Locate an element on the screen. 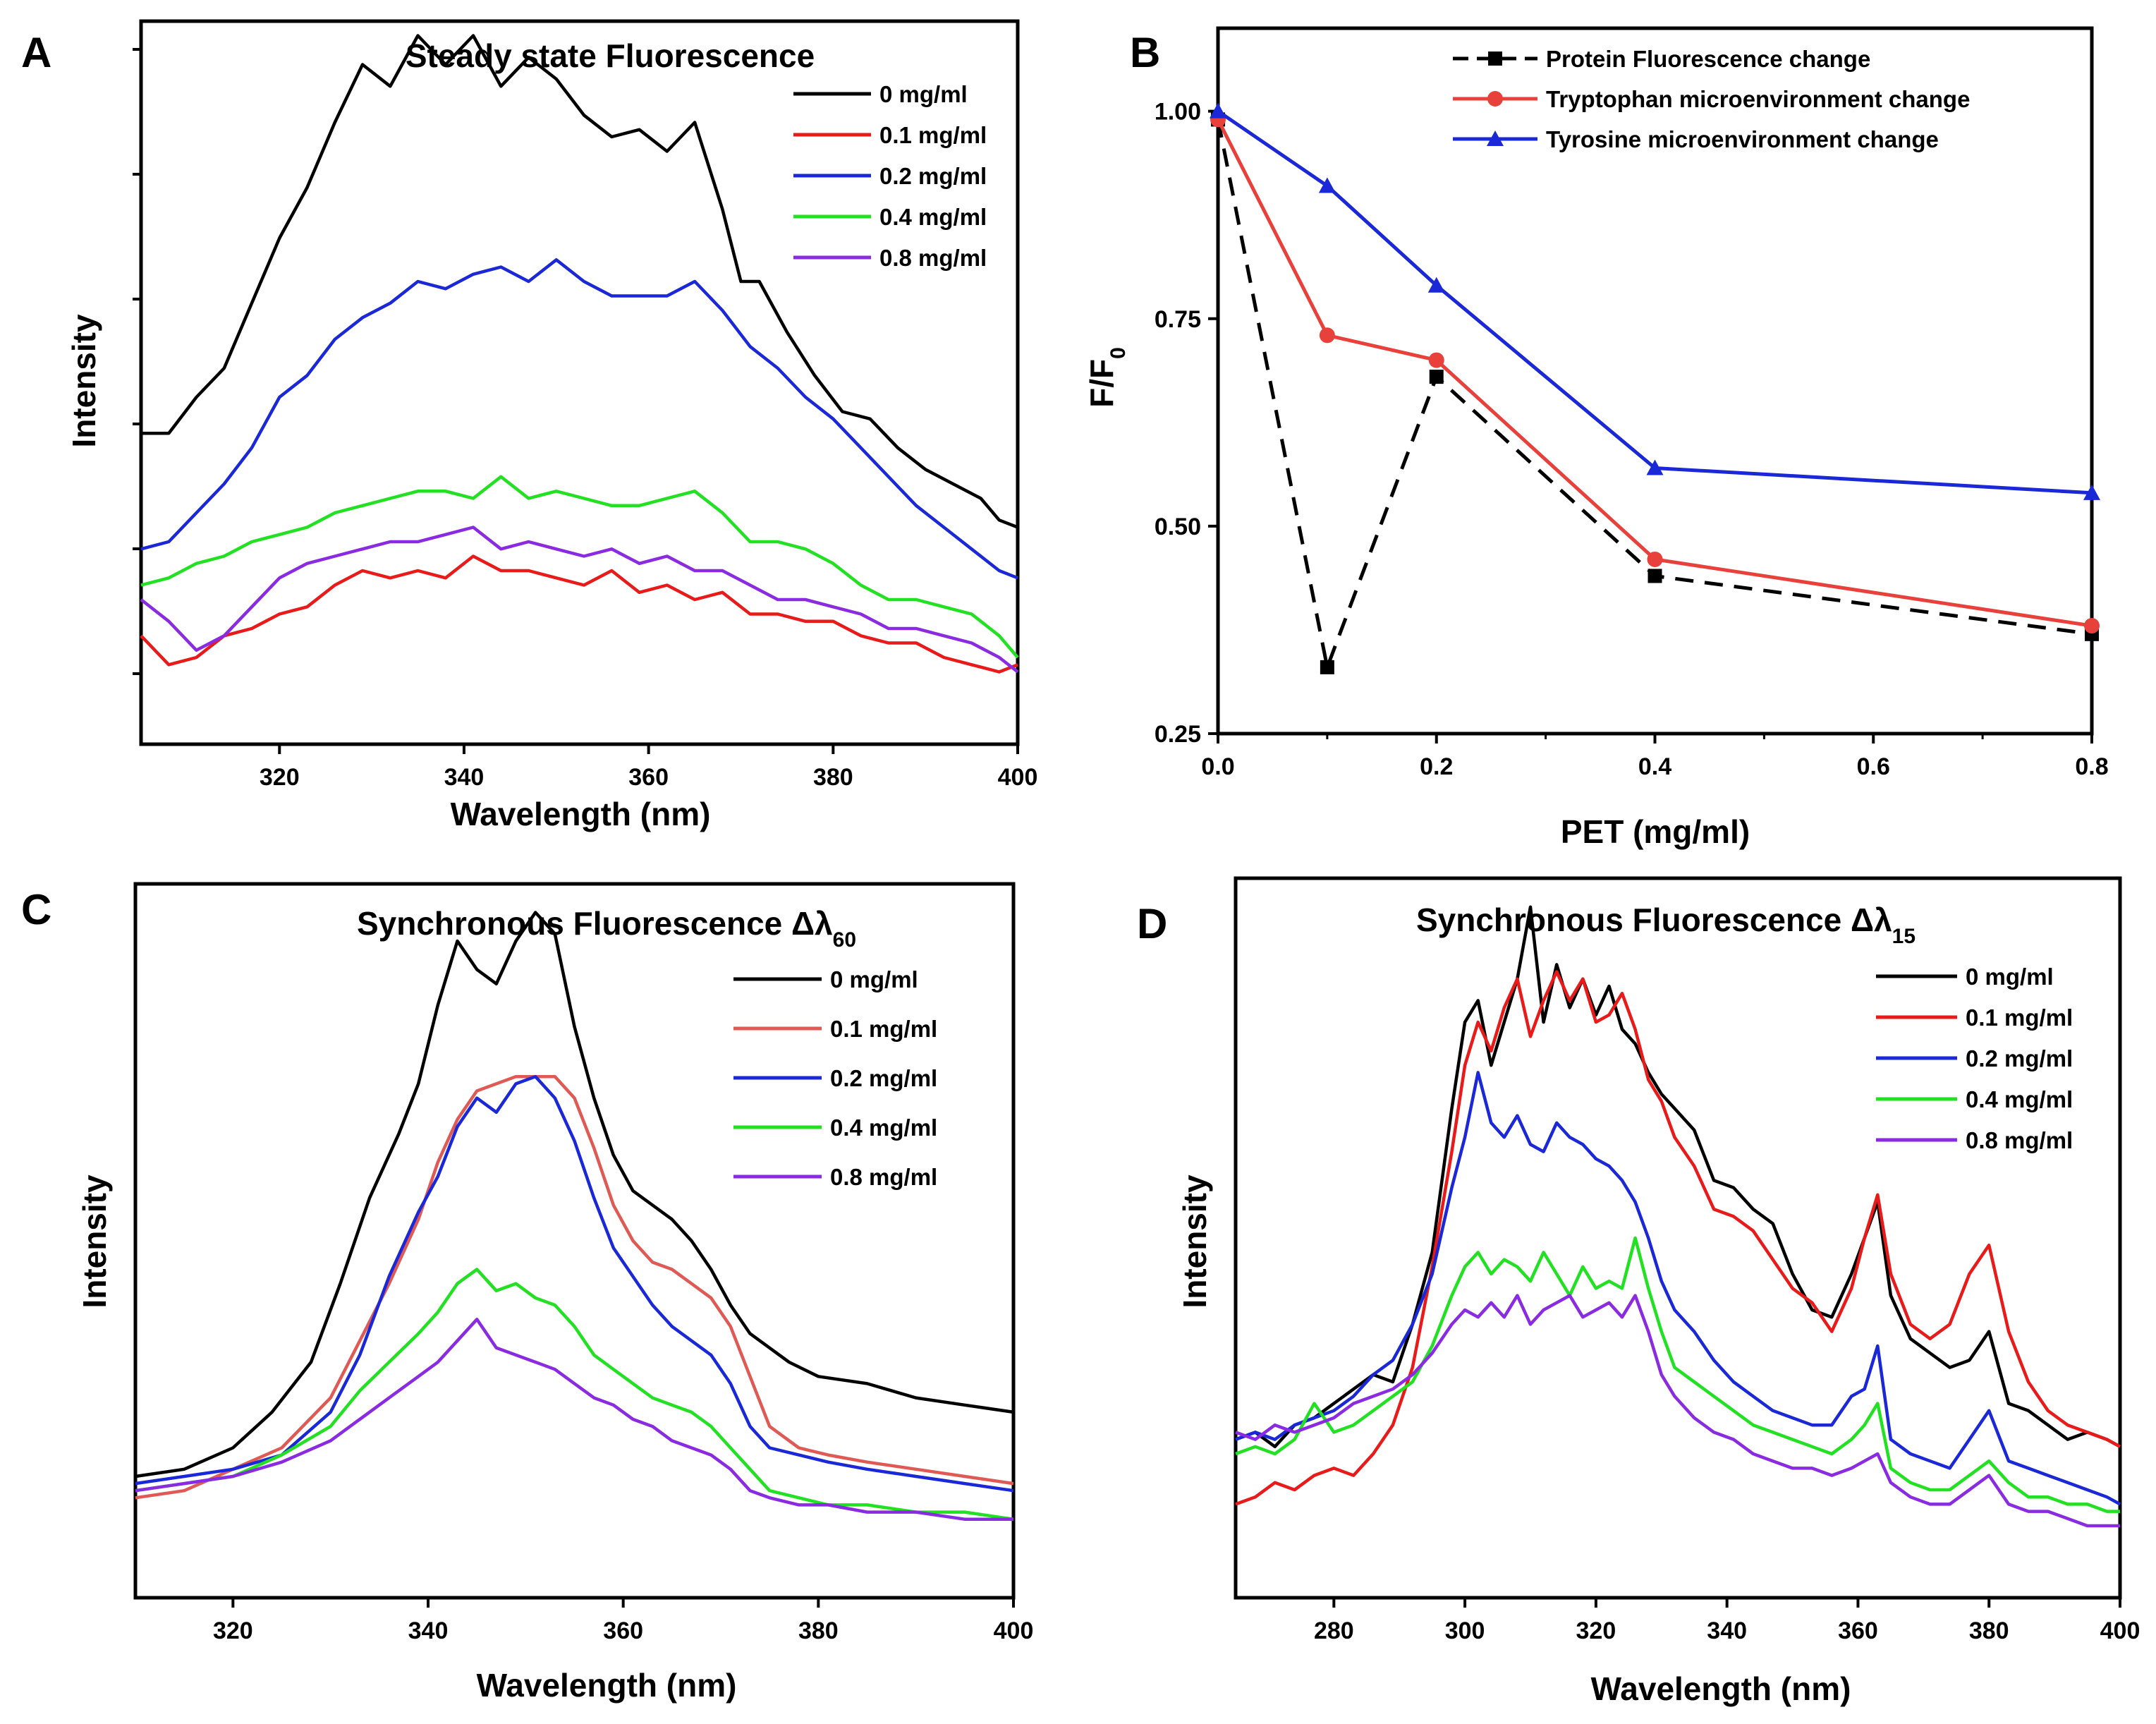  y-axis-label: F/F0 is located at coordinates (1106, 377).